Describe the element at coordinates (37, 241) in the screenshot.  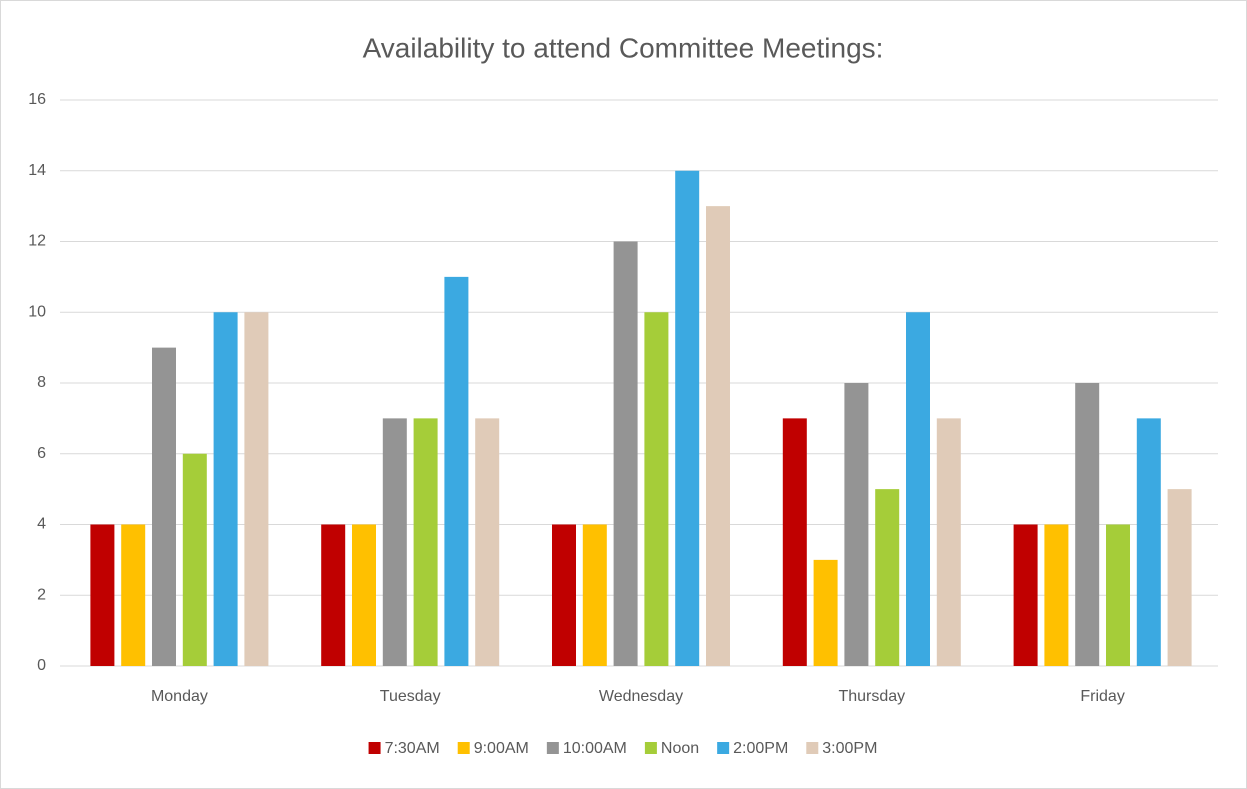
I see `y-tick-label: 12` at that location.